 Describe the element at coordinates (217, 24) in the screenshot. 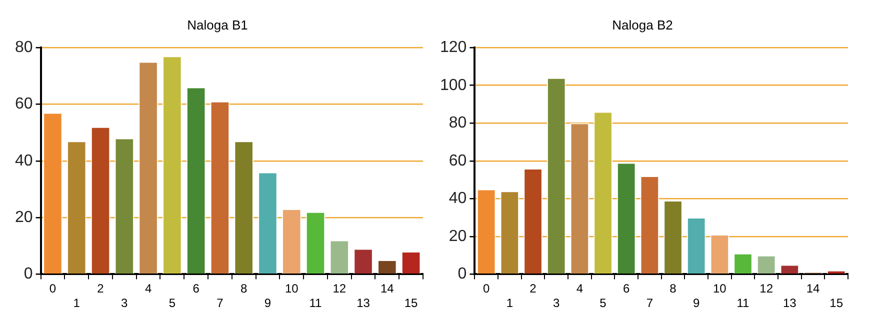

I see `chart-title: Naloga B1` at that location.